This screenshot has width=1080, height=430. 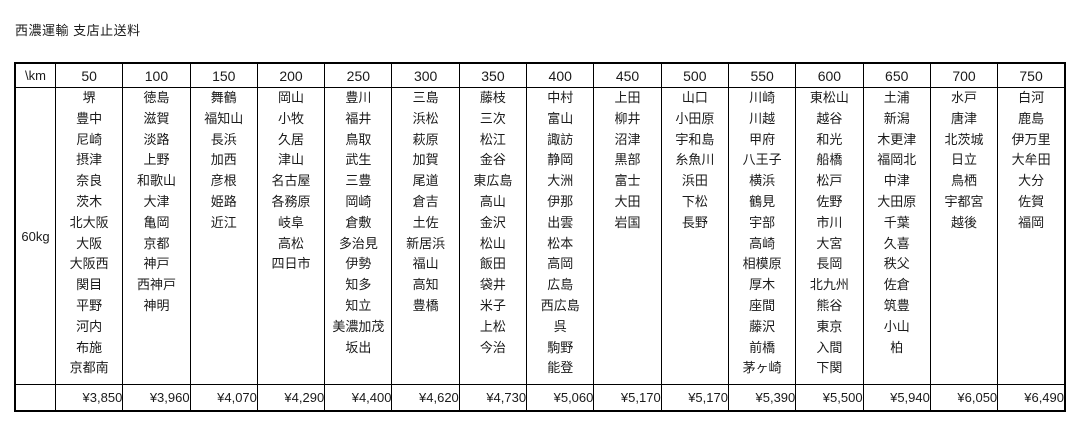 I want to click on city-name: 新潟, so click(x=896, y=118).